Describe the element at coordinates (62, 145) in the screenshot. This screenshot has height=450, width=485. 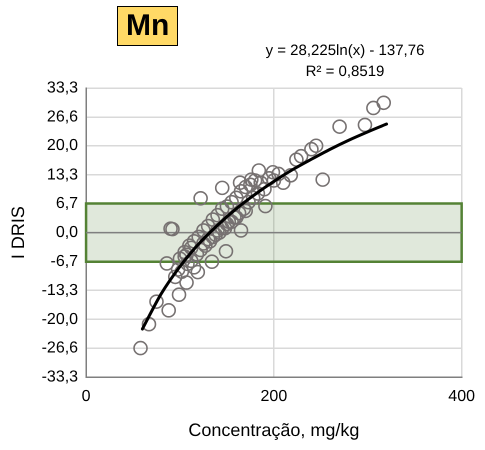
I see `y-tick-label: 20,0` at that location.